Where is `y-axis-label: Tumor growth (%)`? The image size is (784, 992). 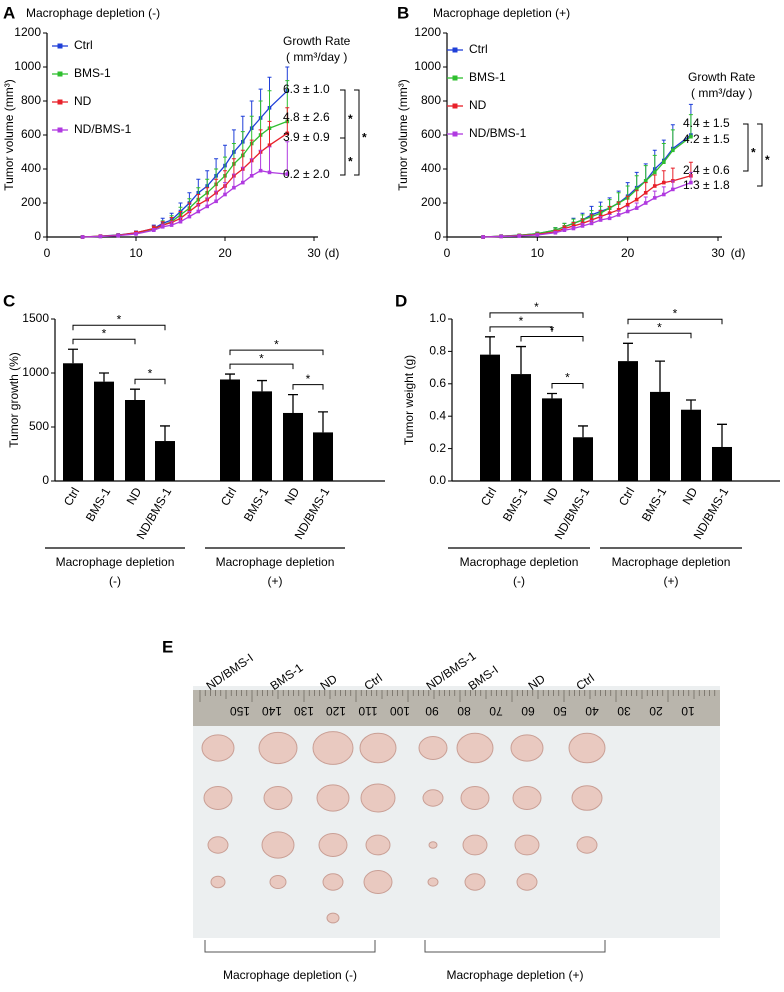
y-axis-label: Tumor growth (%) is located at coordinates (14, 400).